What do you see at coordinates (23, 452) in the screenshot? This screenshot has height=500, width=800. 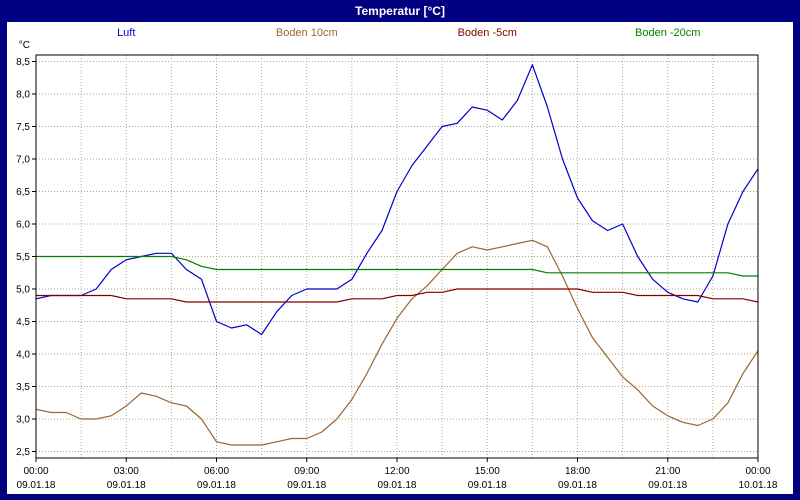 I see `y-tick-label: 2,5` at bounding box center [23, 452].